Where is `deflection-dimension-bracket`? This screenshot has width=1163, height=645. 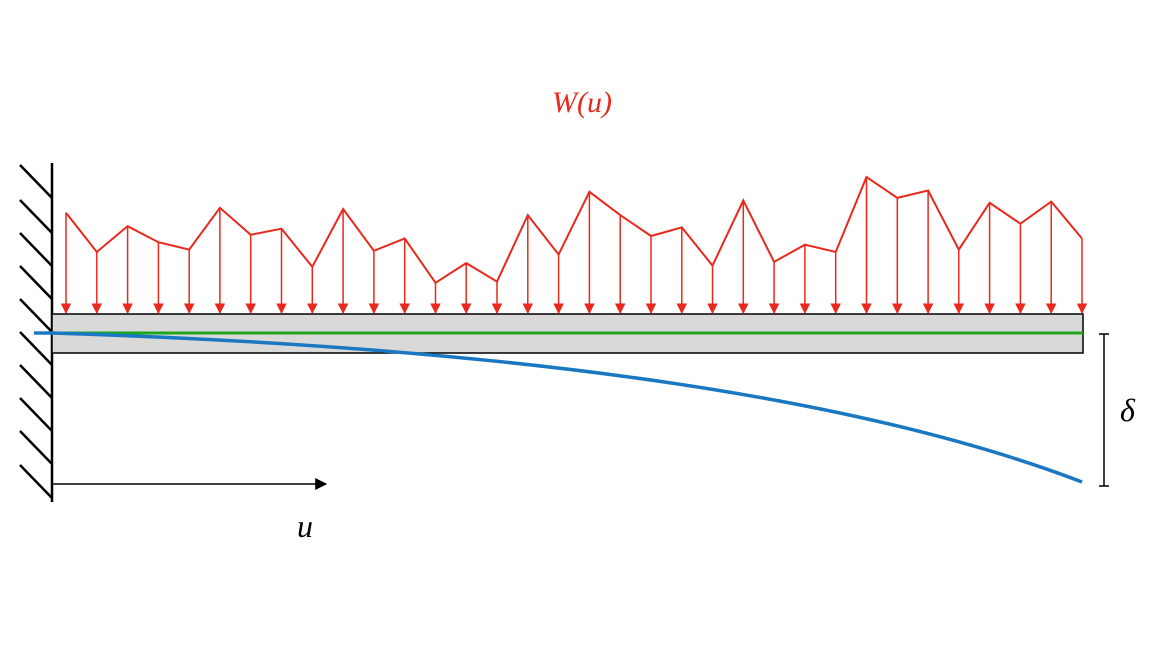 deflection-dimension-bracket is located at coordinates (1104, 410).